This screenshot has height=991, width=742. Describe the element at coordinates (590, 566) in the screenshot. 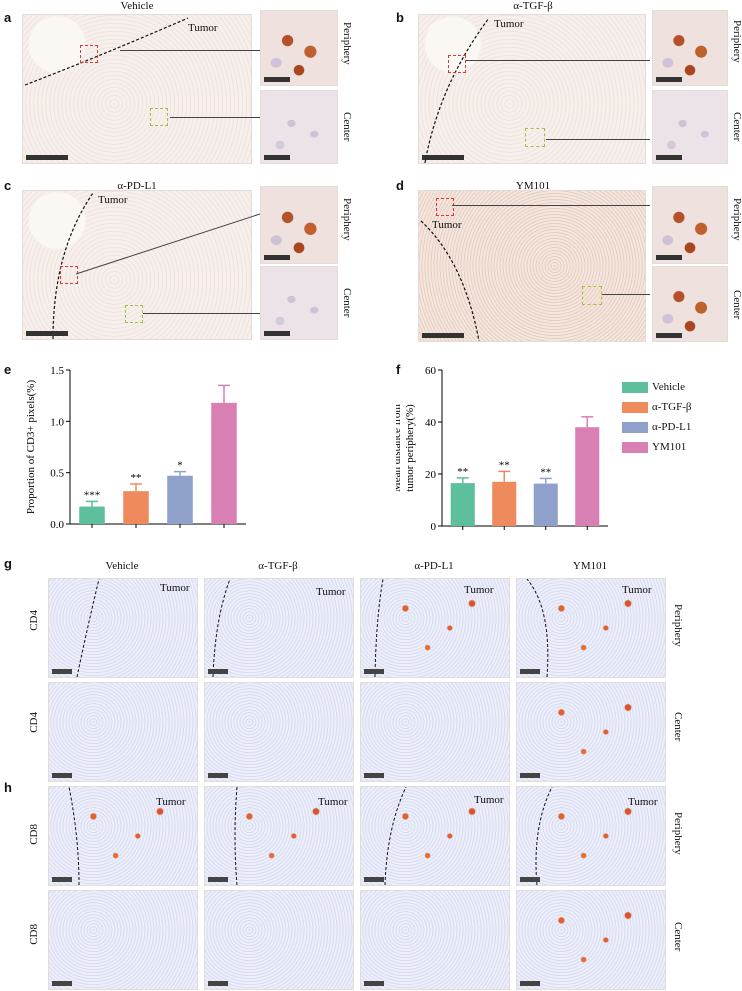

I see `column-title: YM101` at that location.